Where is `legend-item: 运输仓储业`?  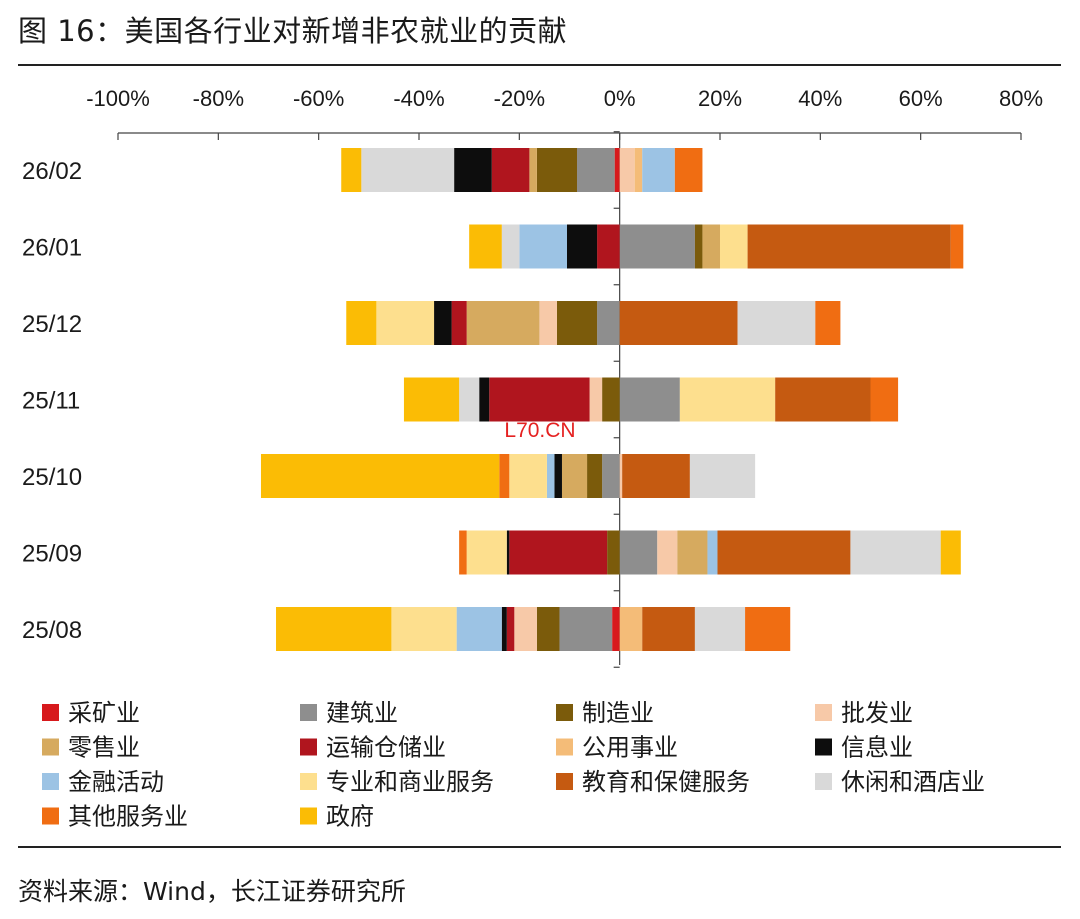
legend-item: 运输仓储业 is located at coordinates (373, 748).